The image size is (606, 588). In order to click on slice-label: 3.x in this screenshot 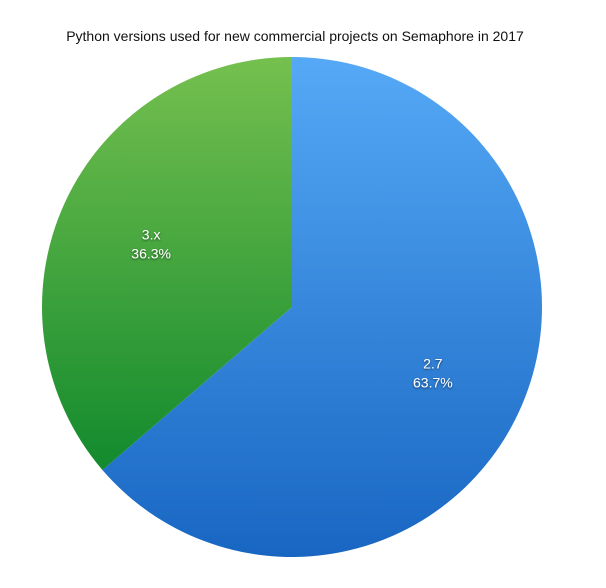, I will do `click(151, 234)`.